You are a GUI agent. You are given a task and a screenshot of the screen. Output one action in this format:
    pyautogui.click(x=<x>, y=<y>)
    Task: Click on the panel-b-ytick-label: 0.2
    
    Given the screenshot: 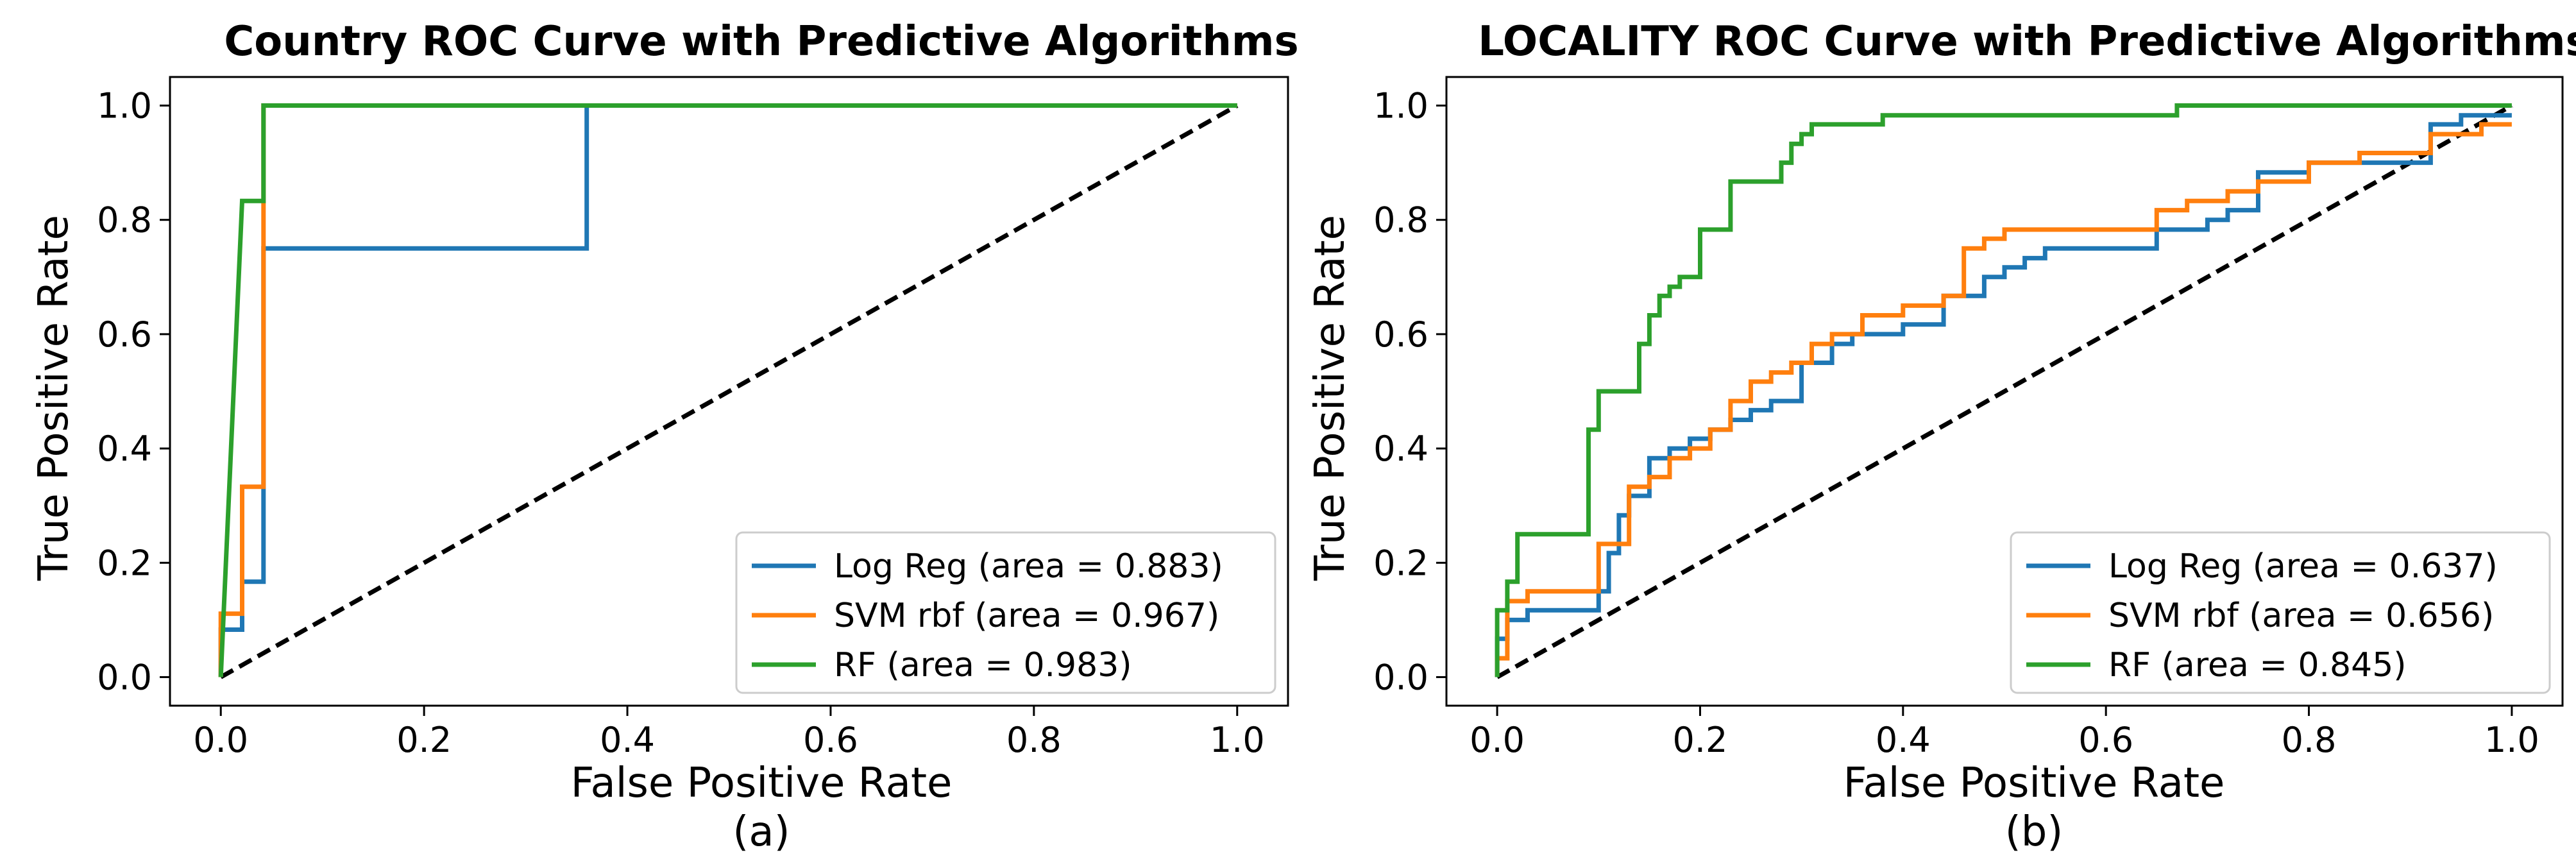 What is the action you would take?
    pyautogui.click(x=1400, y=563)
    